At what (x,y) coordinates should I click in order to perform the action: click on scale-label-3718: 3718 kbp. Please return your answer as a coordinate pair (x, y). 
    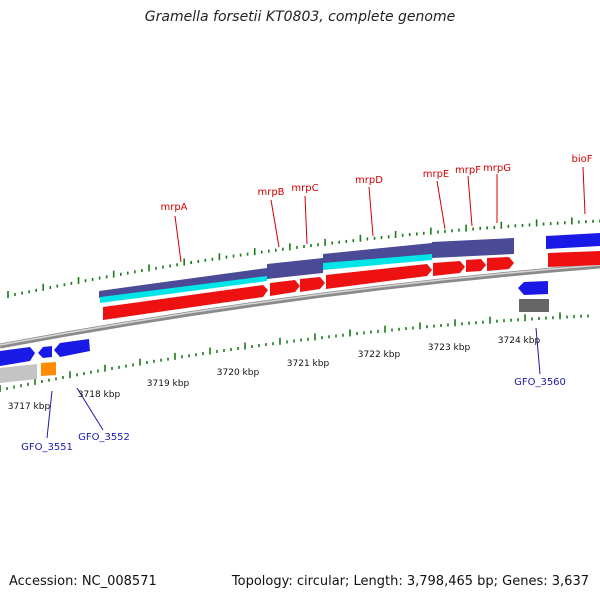
    Looking at the image, I should click on (99, 395).